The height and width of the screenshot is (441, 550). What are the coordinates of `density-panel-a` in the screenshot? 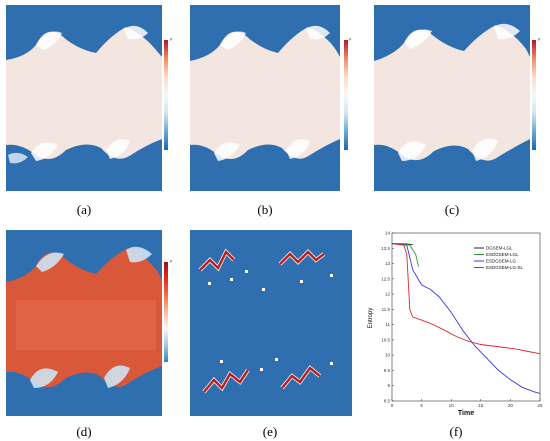 It's located at (84, 98).